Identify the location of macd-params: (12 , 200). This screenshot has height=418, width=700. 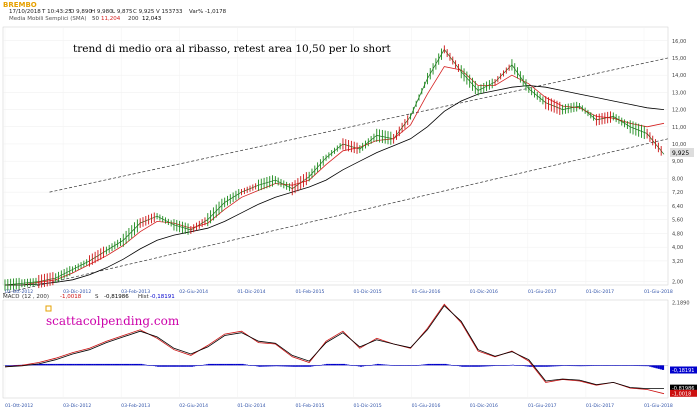
(35, 297).